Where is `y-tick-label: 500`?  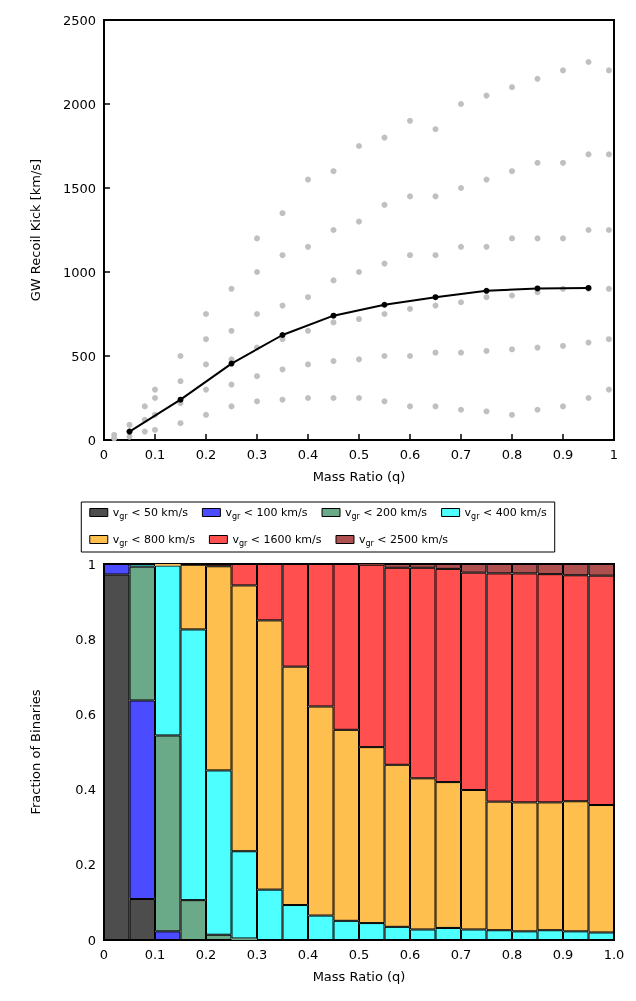 y-tick-label: 500 is located at coordinates (83, 356).